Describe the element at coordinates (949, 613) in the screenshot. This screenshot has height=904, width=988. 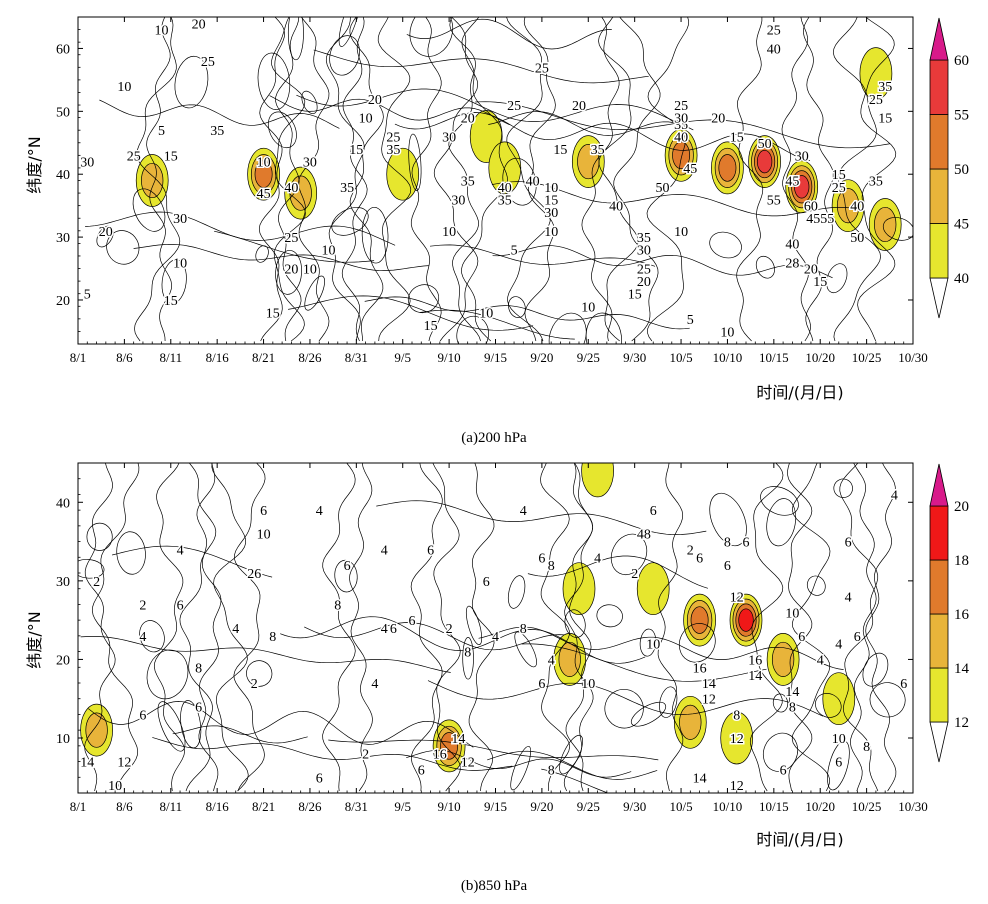
I see `colorbar-b: 12 14 16 18 20` at that location.